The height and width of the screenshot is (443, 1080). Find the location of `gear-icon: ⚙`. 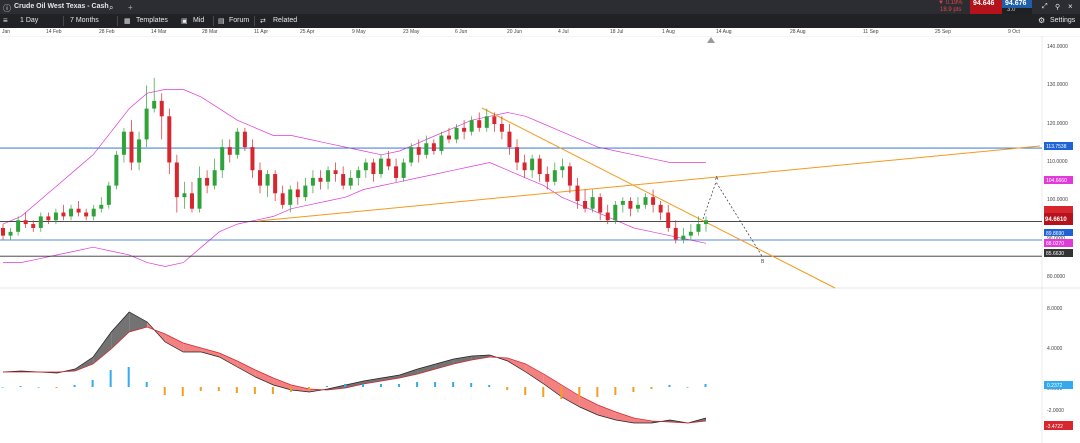

gear-icon: ⚙ is located at coordinates (1042, 20).